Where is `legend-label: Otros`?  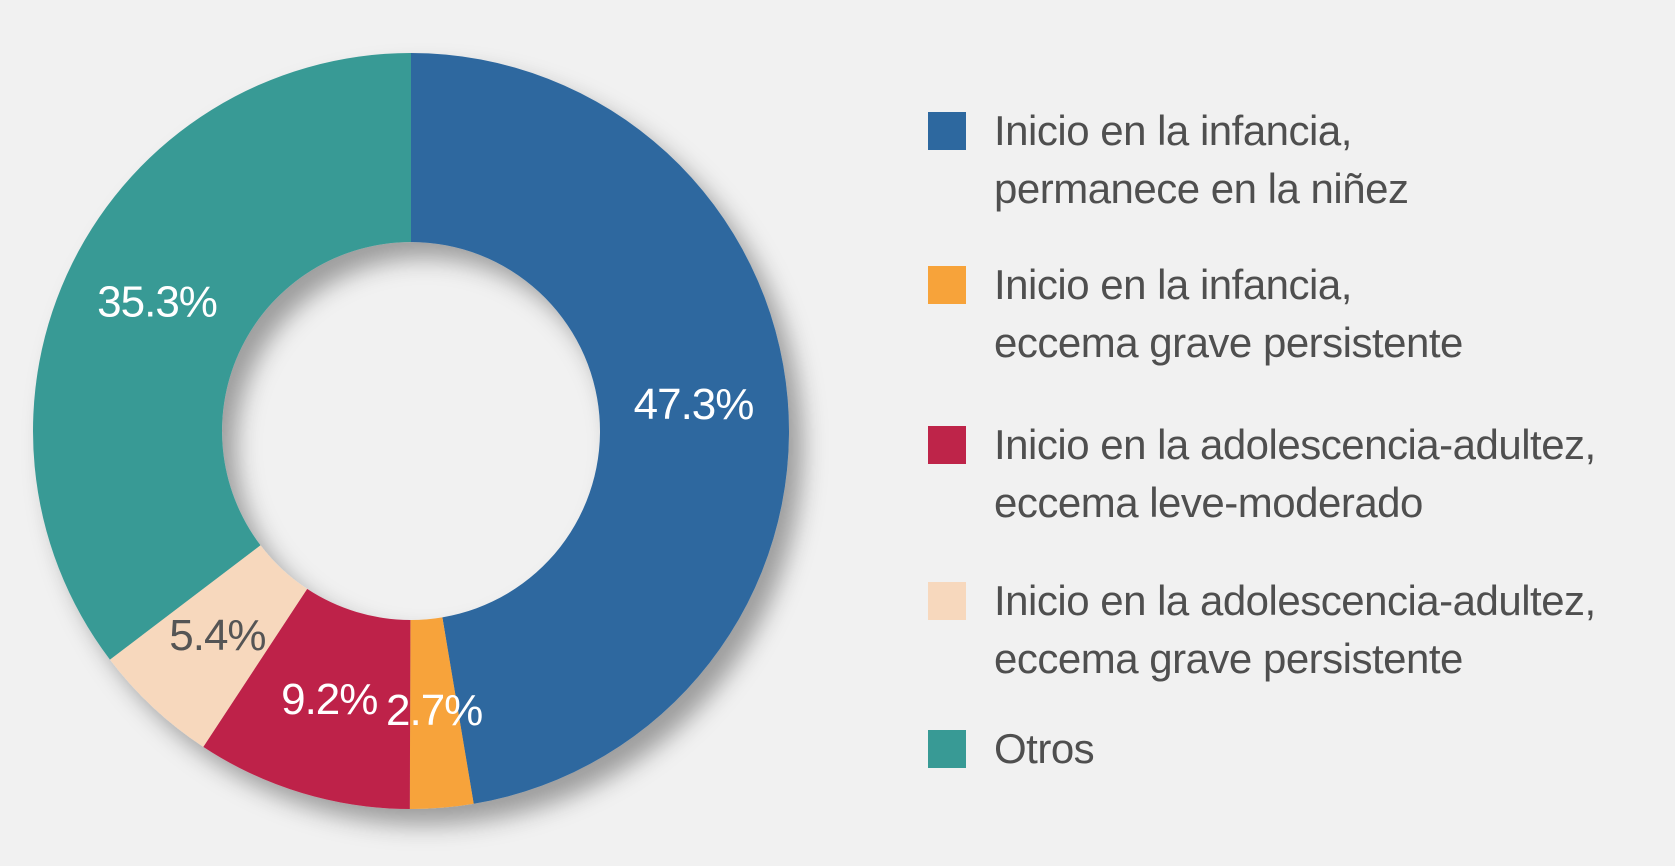
legend-label: Otros is located at coordinates (1044, 748).